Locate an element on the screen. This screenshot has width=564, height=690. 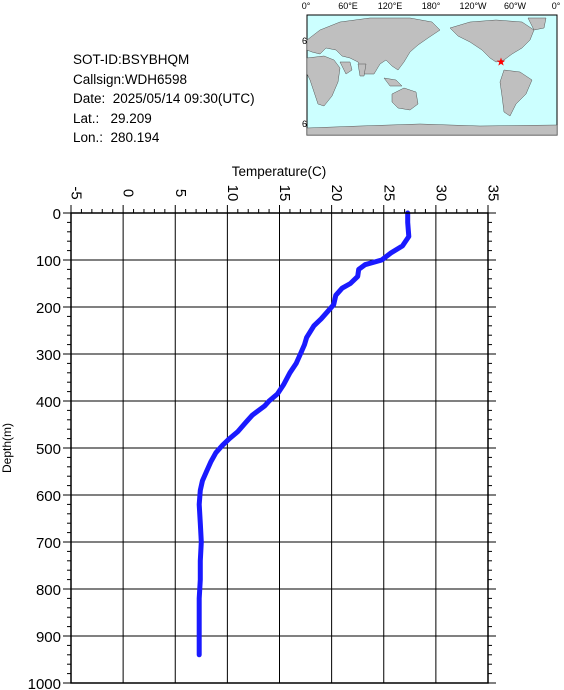
y-tick-label: 500 is located at coordinates (48, 449).